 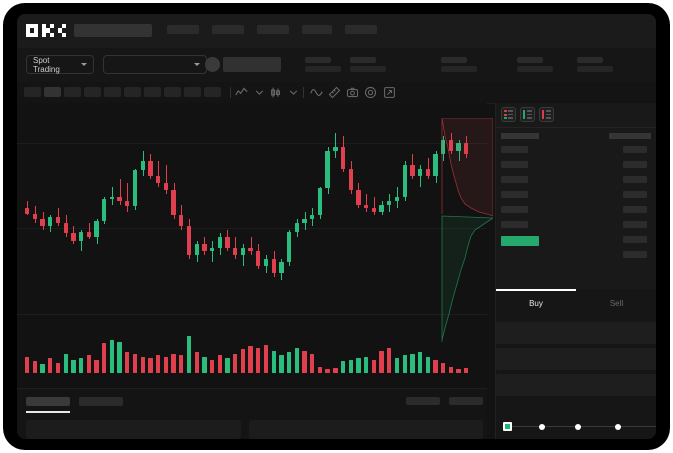 What do you see at coordinates (576, 359) in the screenshot?
I see `amount-field` at bounding box center [576, 359].